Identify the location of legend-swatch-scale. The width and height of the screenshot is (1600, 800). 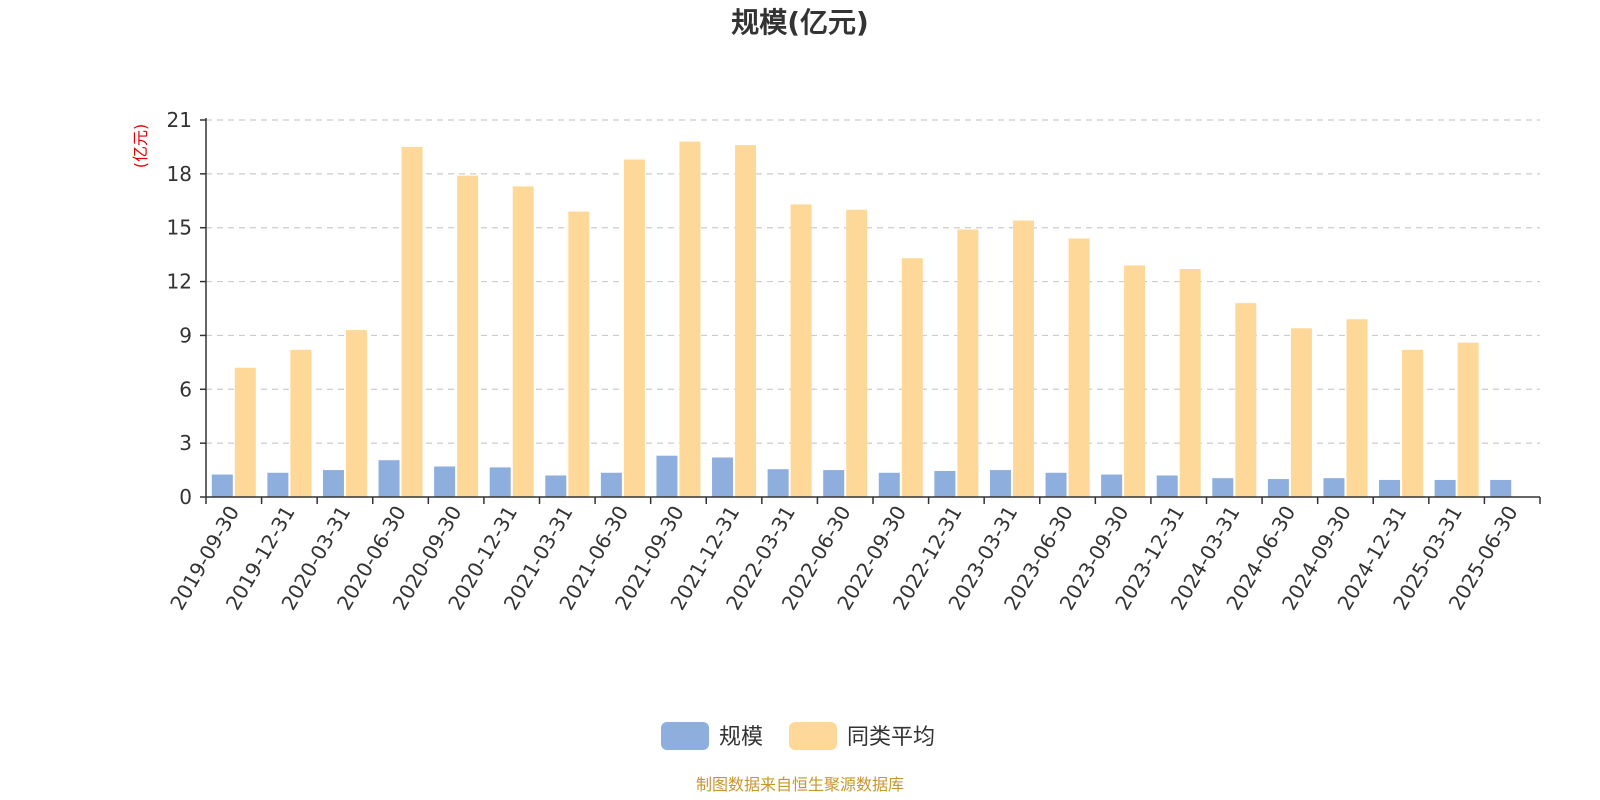
(685, 736).